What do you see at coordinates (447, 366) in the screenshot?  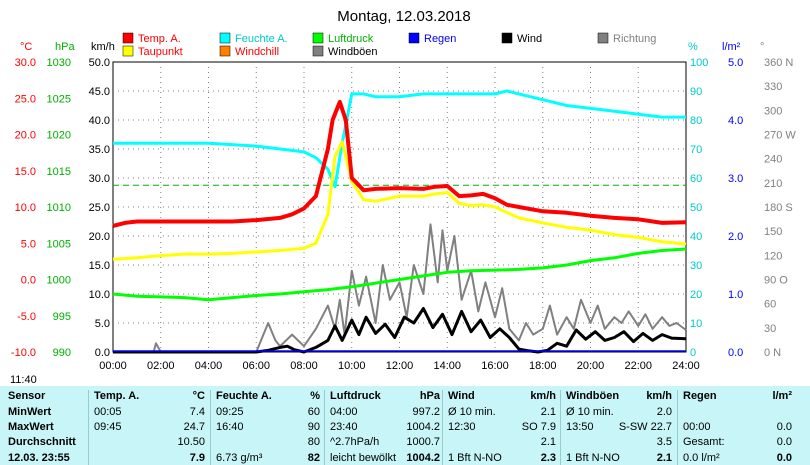 I see `x-tick-label: 14:00` at bounding box center [447, 366].